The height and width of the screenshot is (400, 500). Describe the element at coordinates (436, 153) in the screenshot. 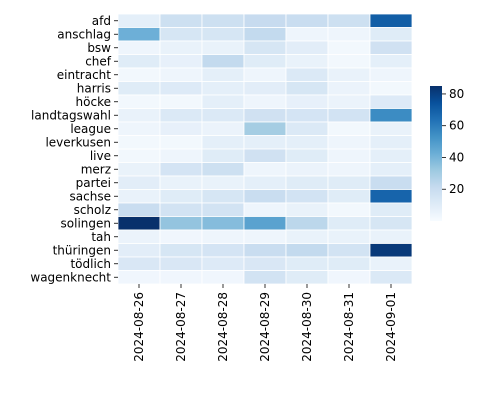

I see `colorbar-gradient` at that location.